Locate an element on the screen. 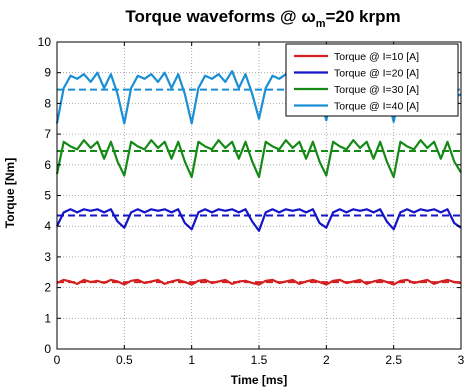 The width and height of the screenshot is (466, 389). chart-title: Torque waveforms @ ωm=20 krpm is located at coordinates (262, 18).